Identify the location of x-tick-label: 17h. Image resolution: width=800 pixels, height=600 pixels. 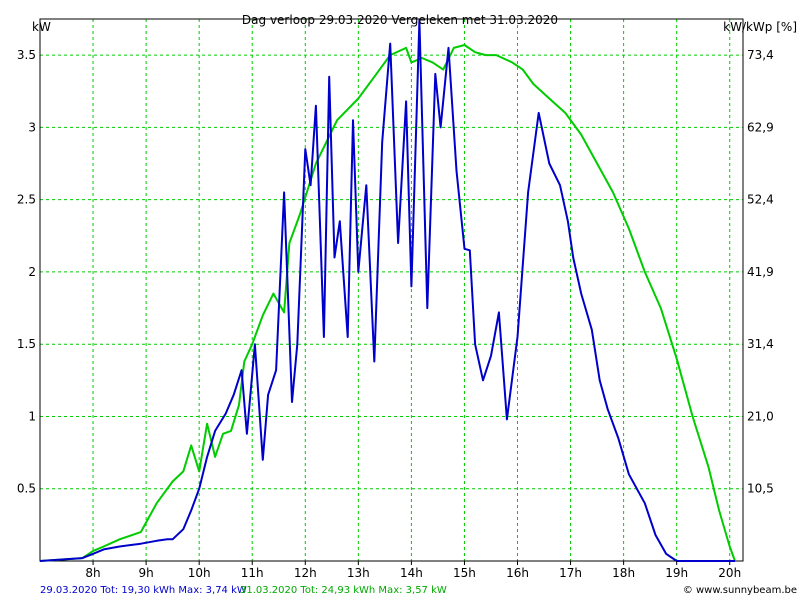
(570, 573).